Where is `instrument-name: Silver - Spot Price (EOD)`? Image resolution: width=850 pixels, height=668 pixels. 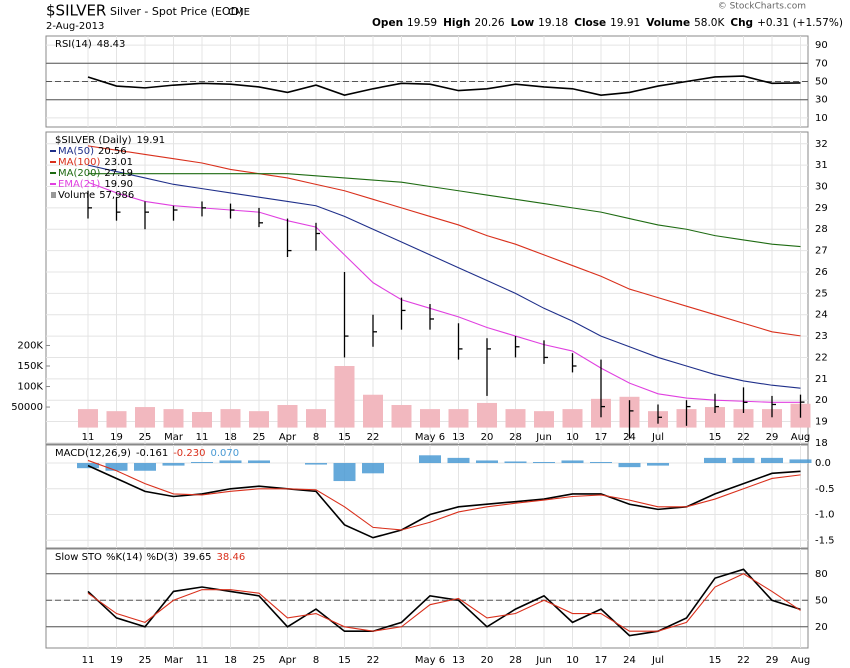
instrument-name: Silver - Spot Price (EOD) is located at coordinates (176, 11).